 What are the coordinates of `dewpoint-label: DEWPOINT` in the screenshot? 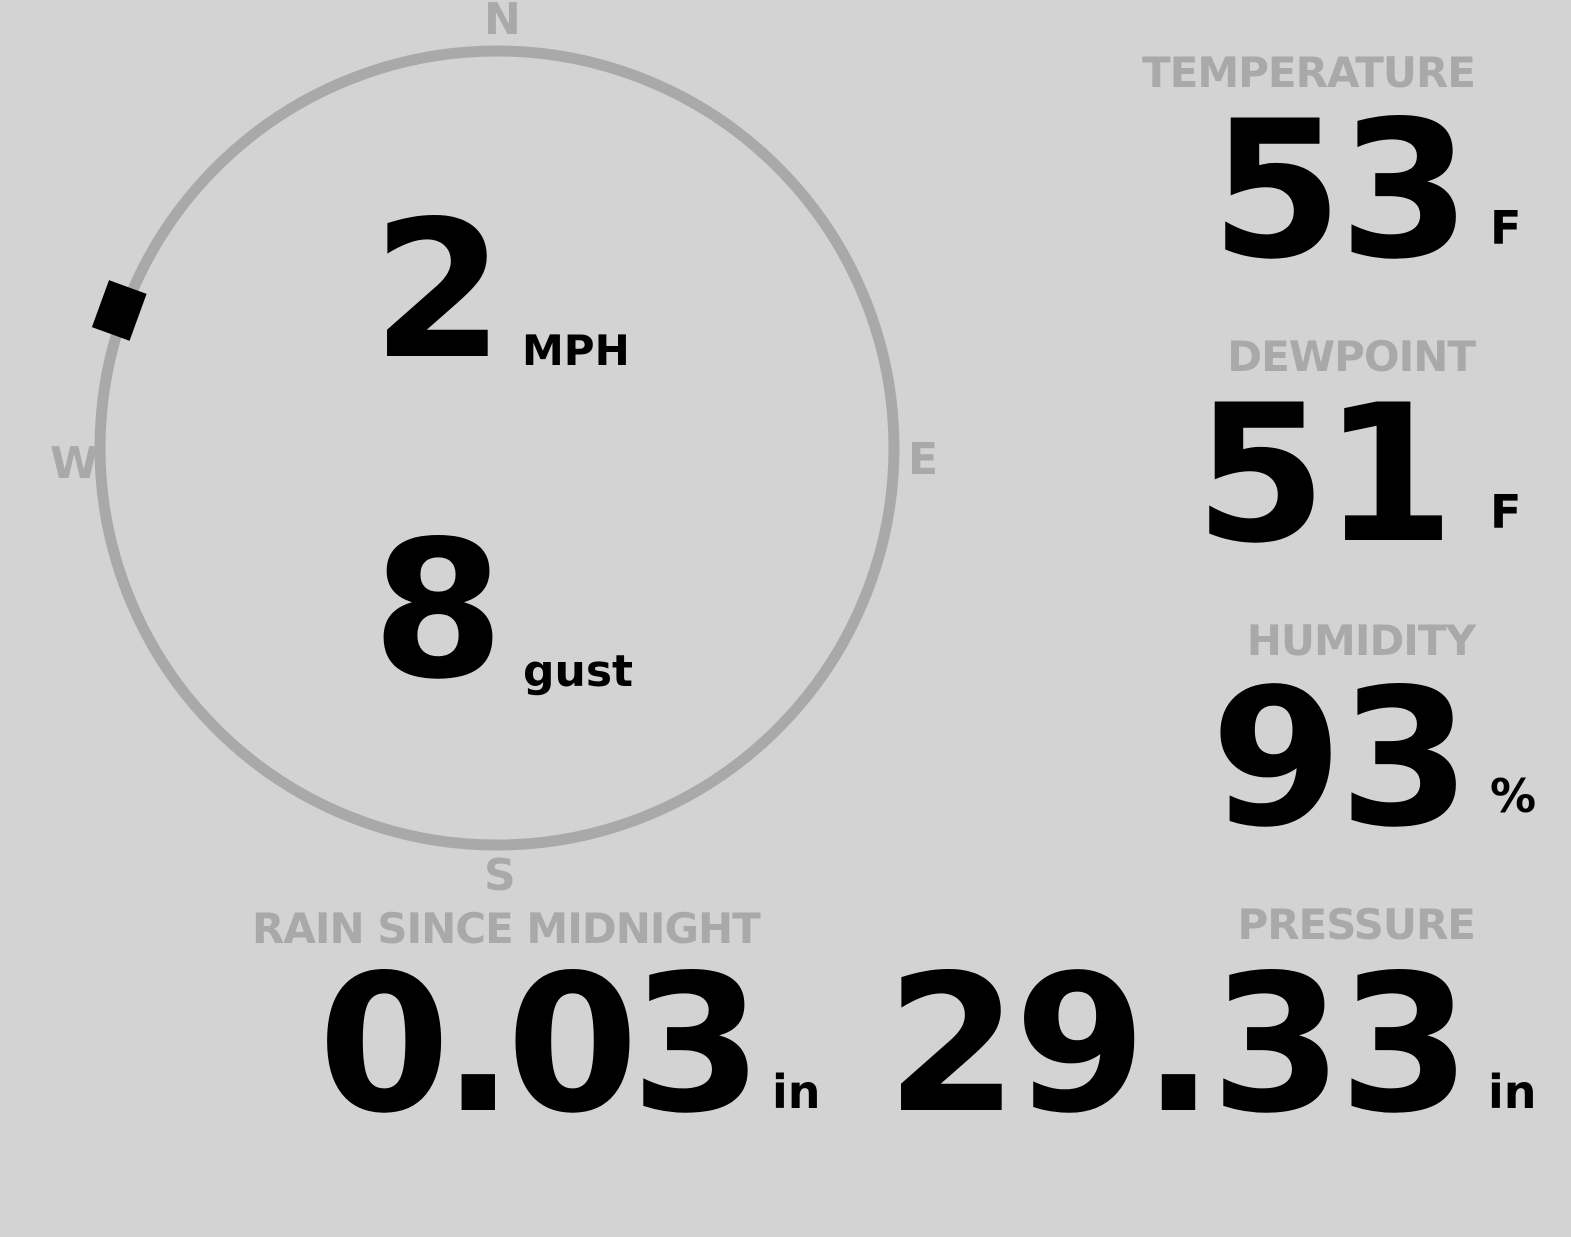 It's located at (1351, 356).